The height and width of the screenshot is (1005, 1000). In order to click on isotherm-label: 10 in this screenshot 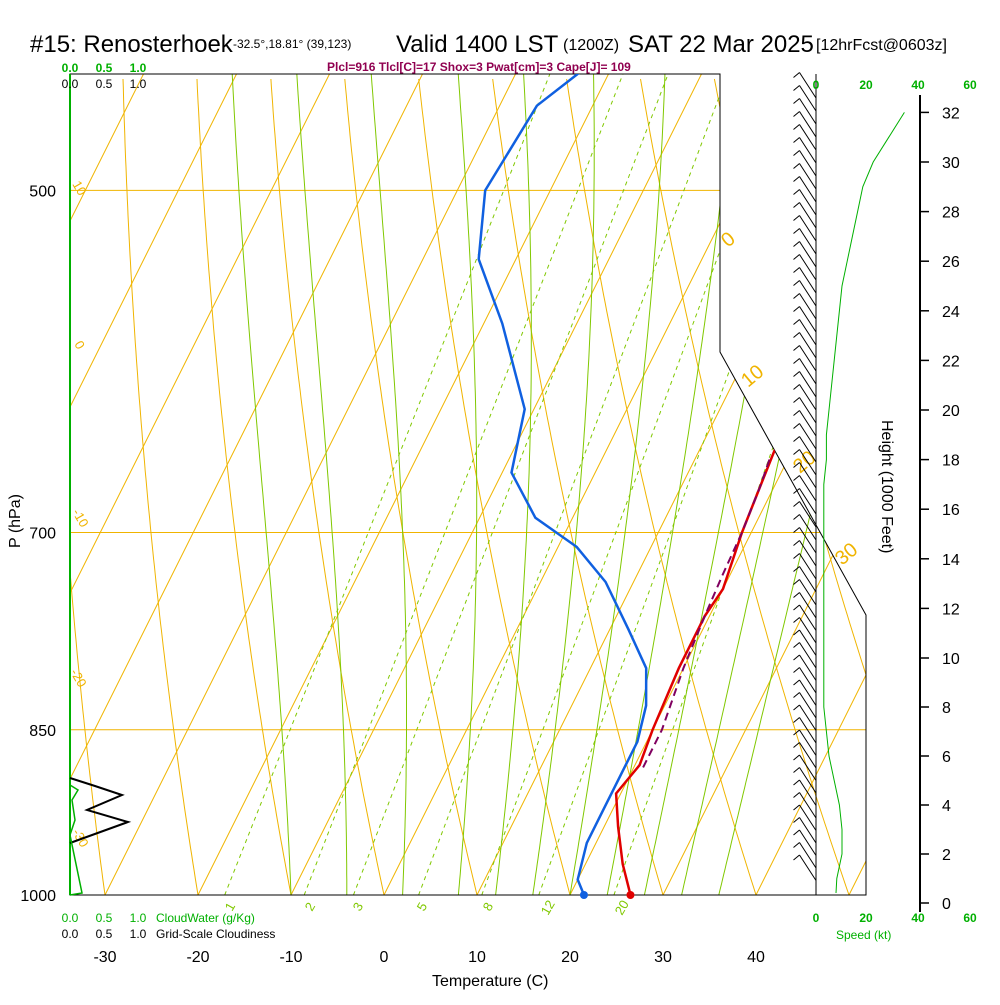, I will do `click(79, 188)`.